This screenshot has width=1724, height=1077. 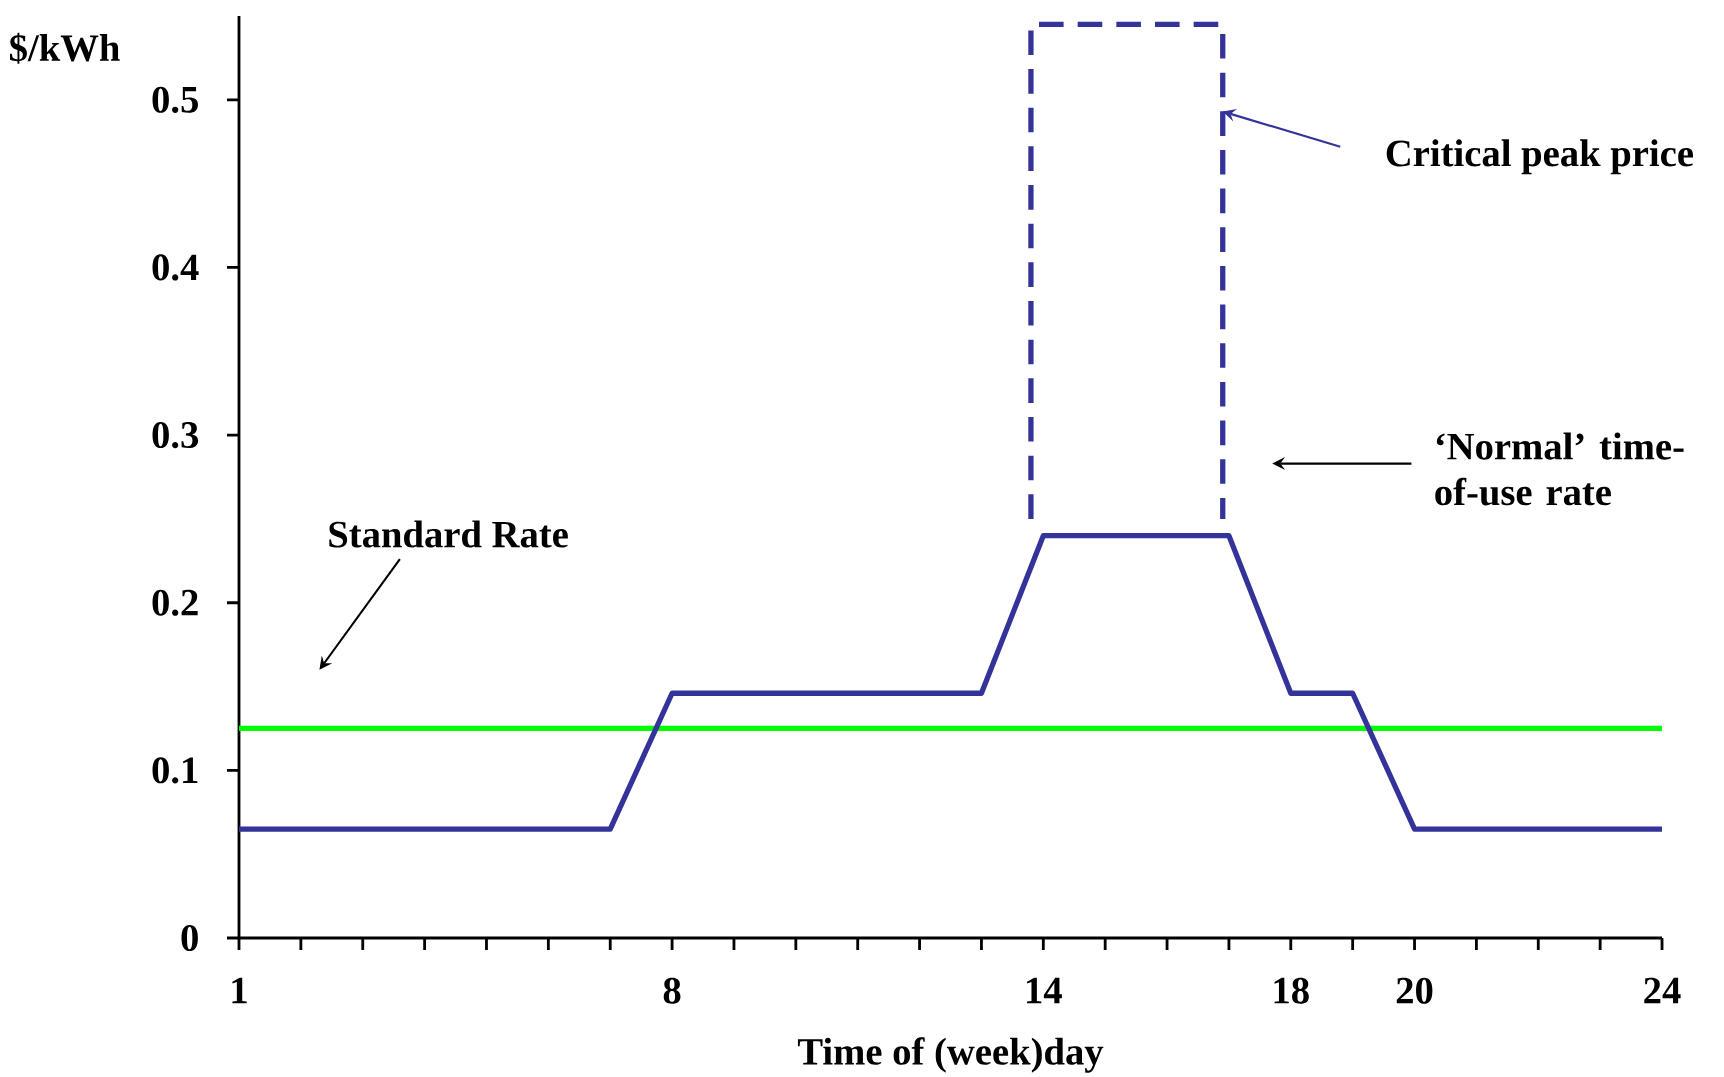 What do you see at coordinates (175, 770) in the screenshot?
I see `y-tick-label: 0.1` at bounding box center [175, 770].